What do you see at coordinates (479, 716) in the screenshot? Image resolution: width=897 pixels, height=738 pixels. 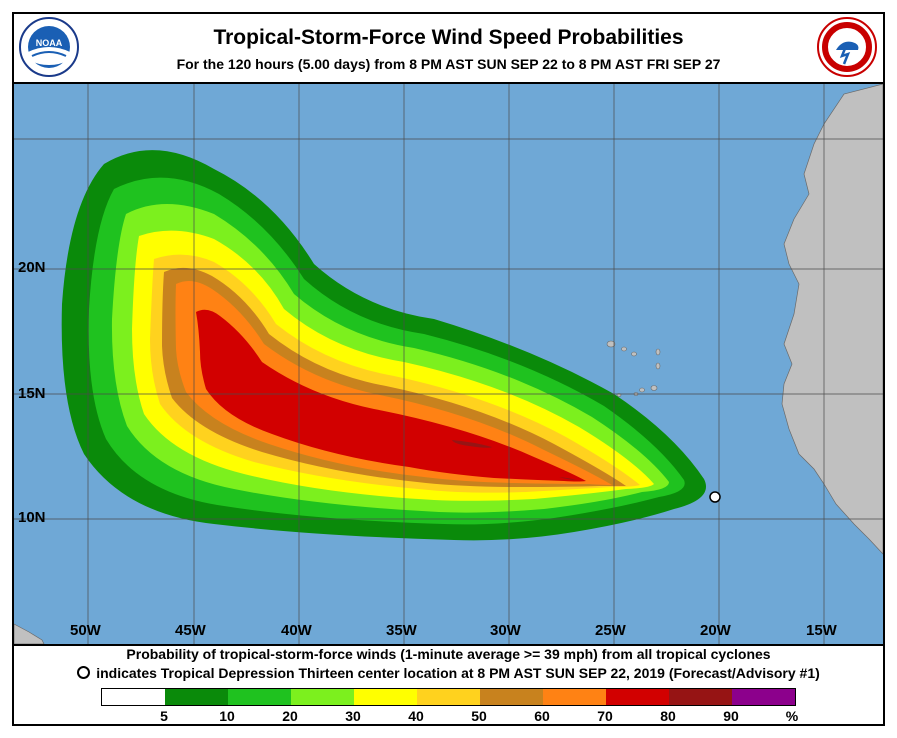 I see `legend-tick-50: 50` at bounding box center [479, 716].